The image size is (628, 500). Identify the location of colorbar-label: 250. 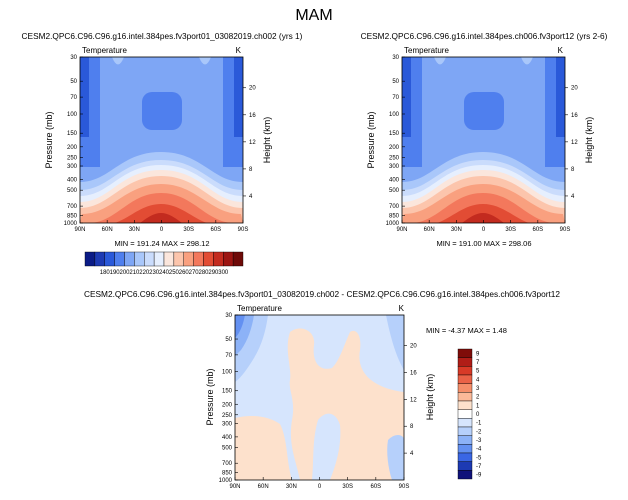
(174, 273).